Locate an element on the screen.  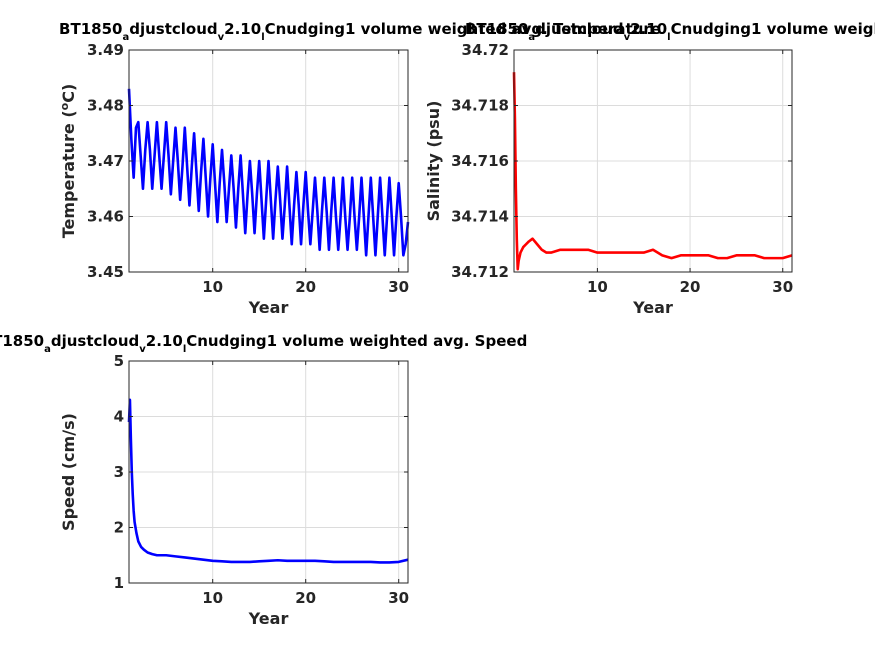
y-label-superscript: o is located at coordinates (64, 106).